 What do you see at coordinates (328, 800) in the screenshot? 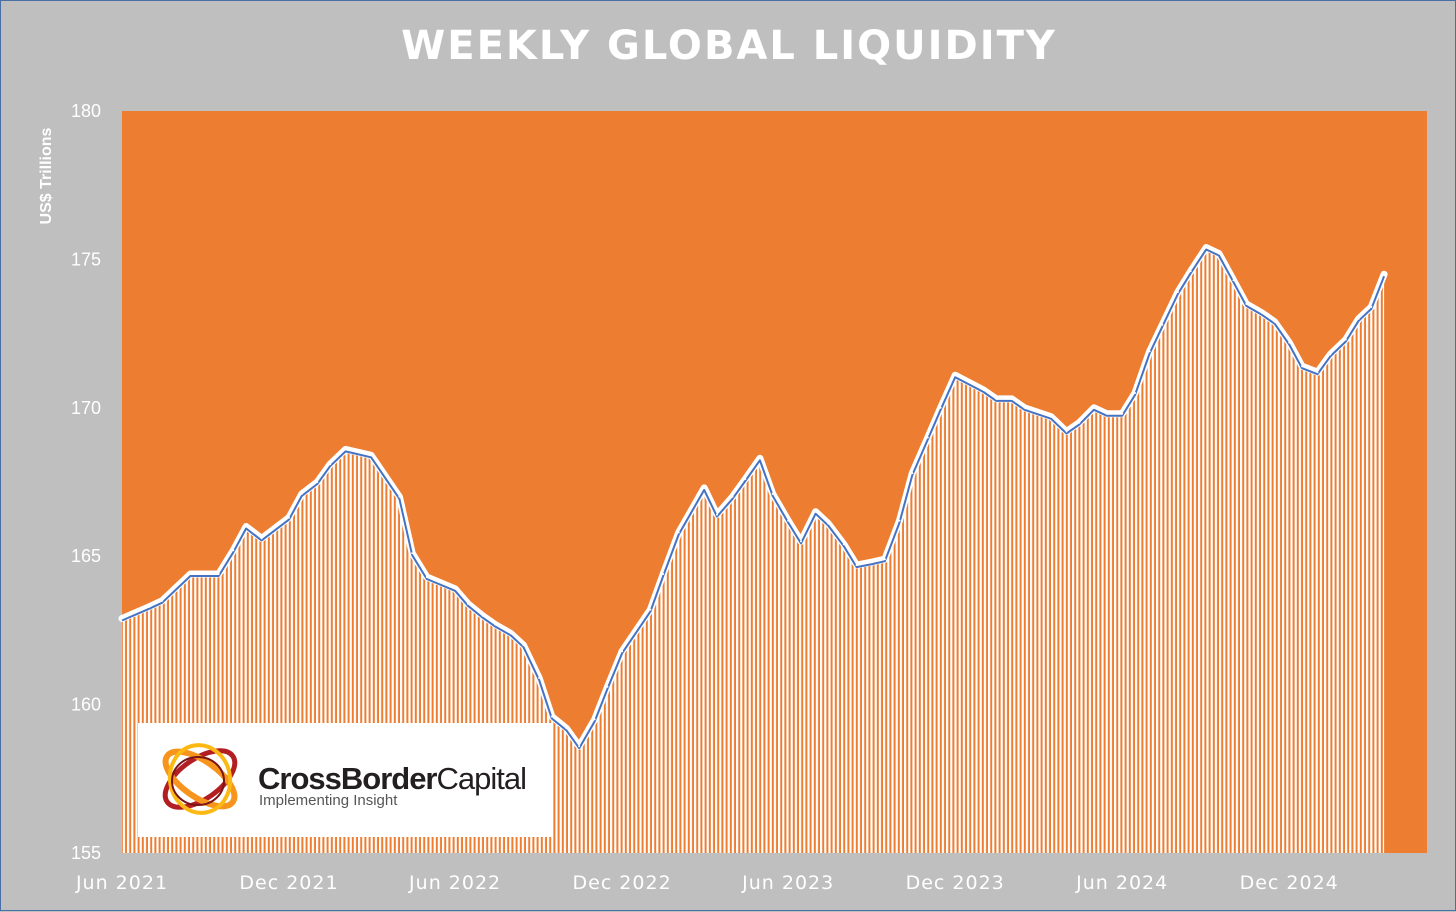
I see `logo-tagline: Implementing Insight` at bounding box center [328, 800].